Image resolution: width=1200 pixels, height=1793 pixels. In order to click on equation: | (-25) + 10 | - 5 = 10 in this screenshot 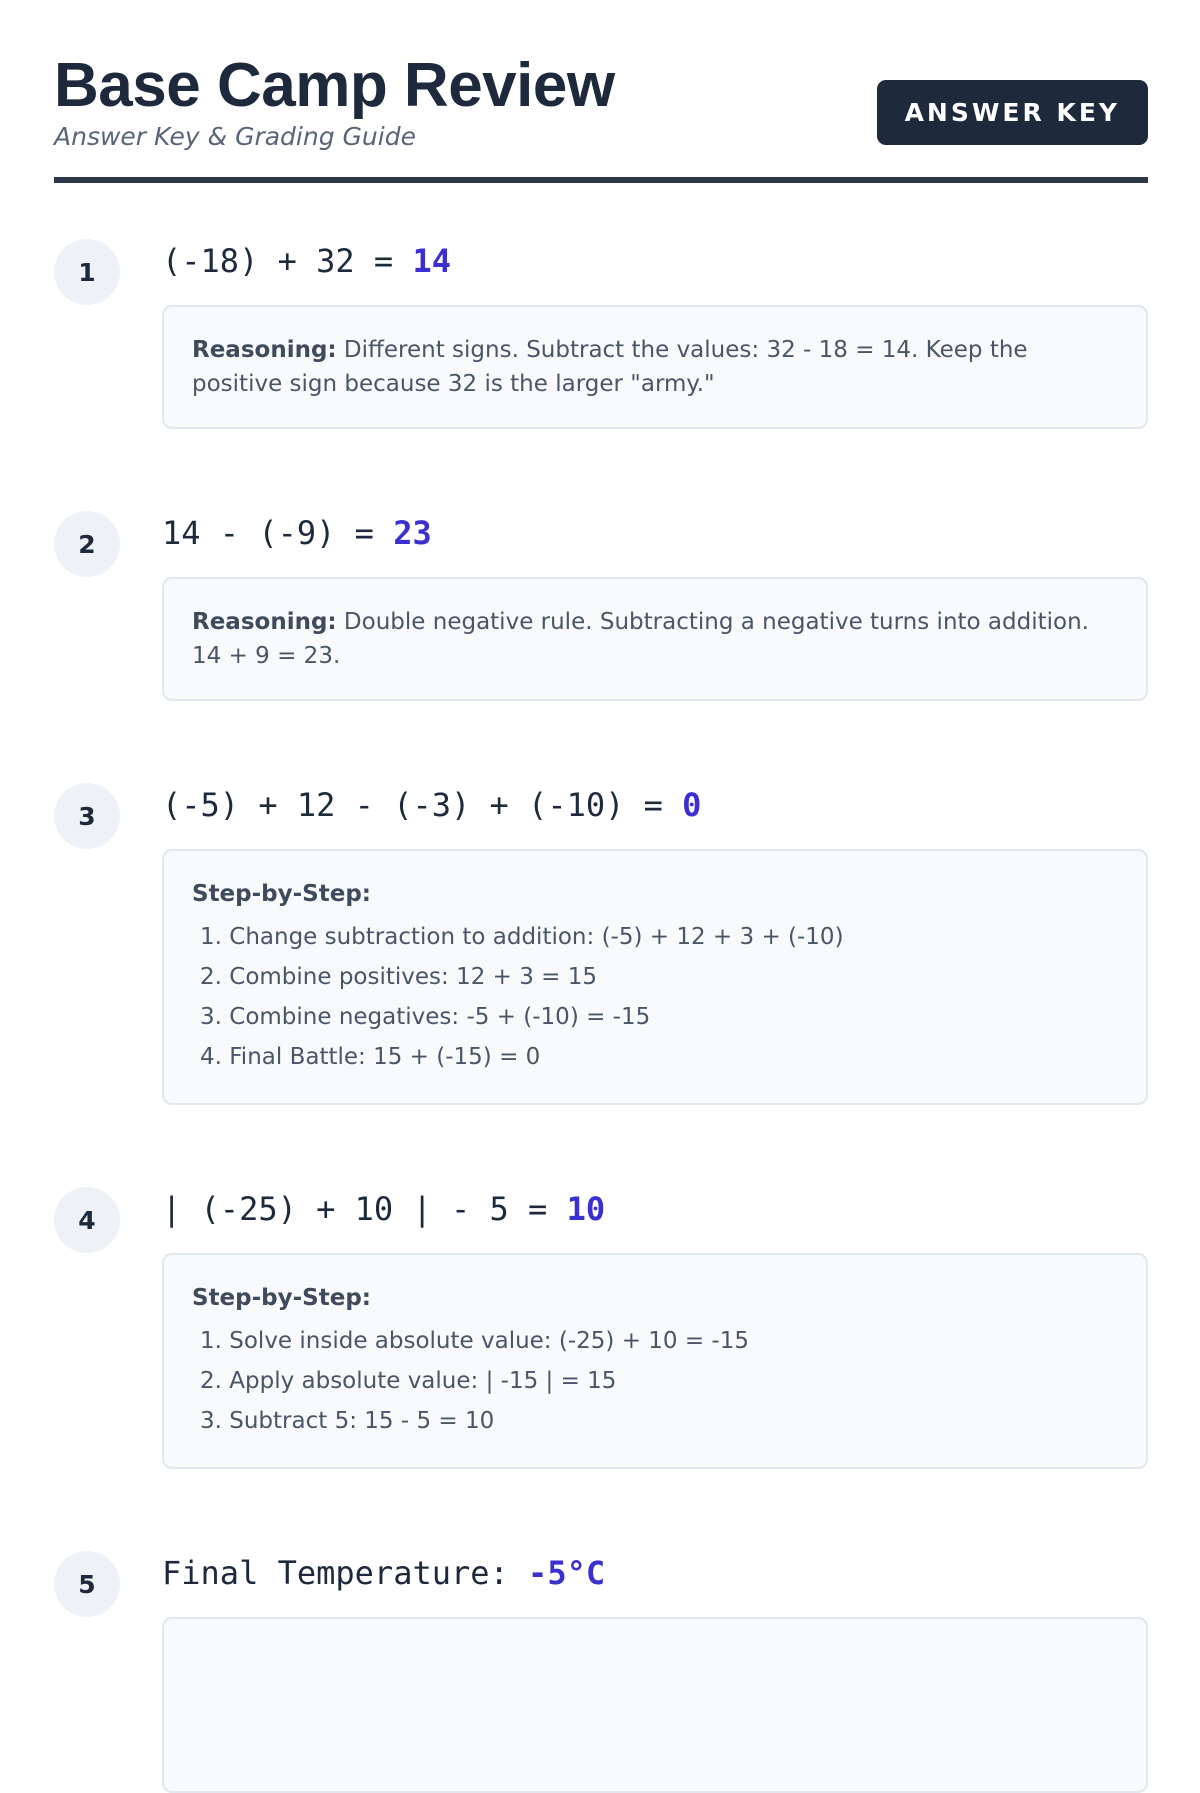, I will do `click(655, 1209)`.